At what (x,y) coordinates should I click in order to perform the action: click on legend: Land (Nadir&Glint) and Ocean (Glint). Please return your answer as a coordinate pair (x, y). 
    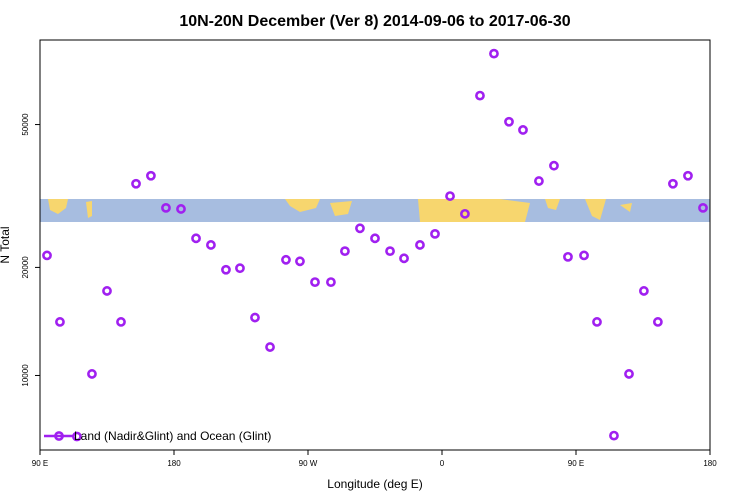
    Looking at the image, I should click on (157, 436).